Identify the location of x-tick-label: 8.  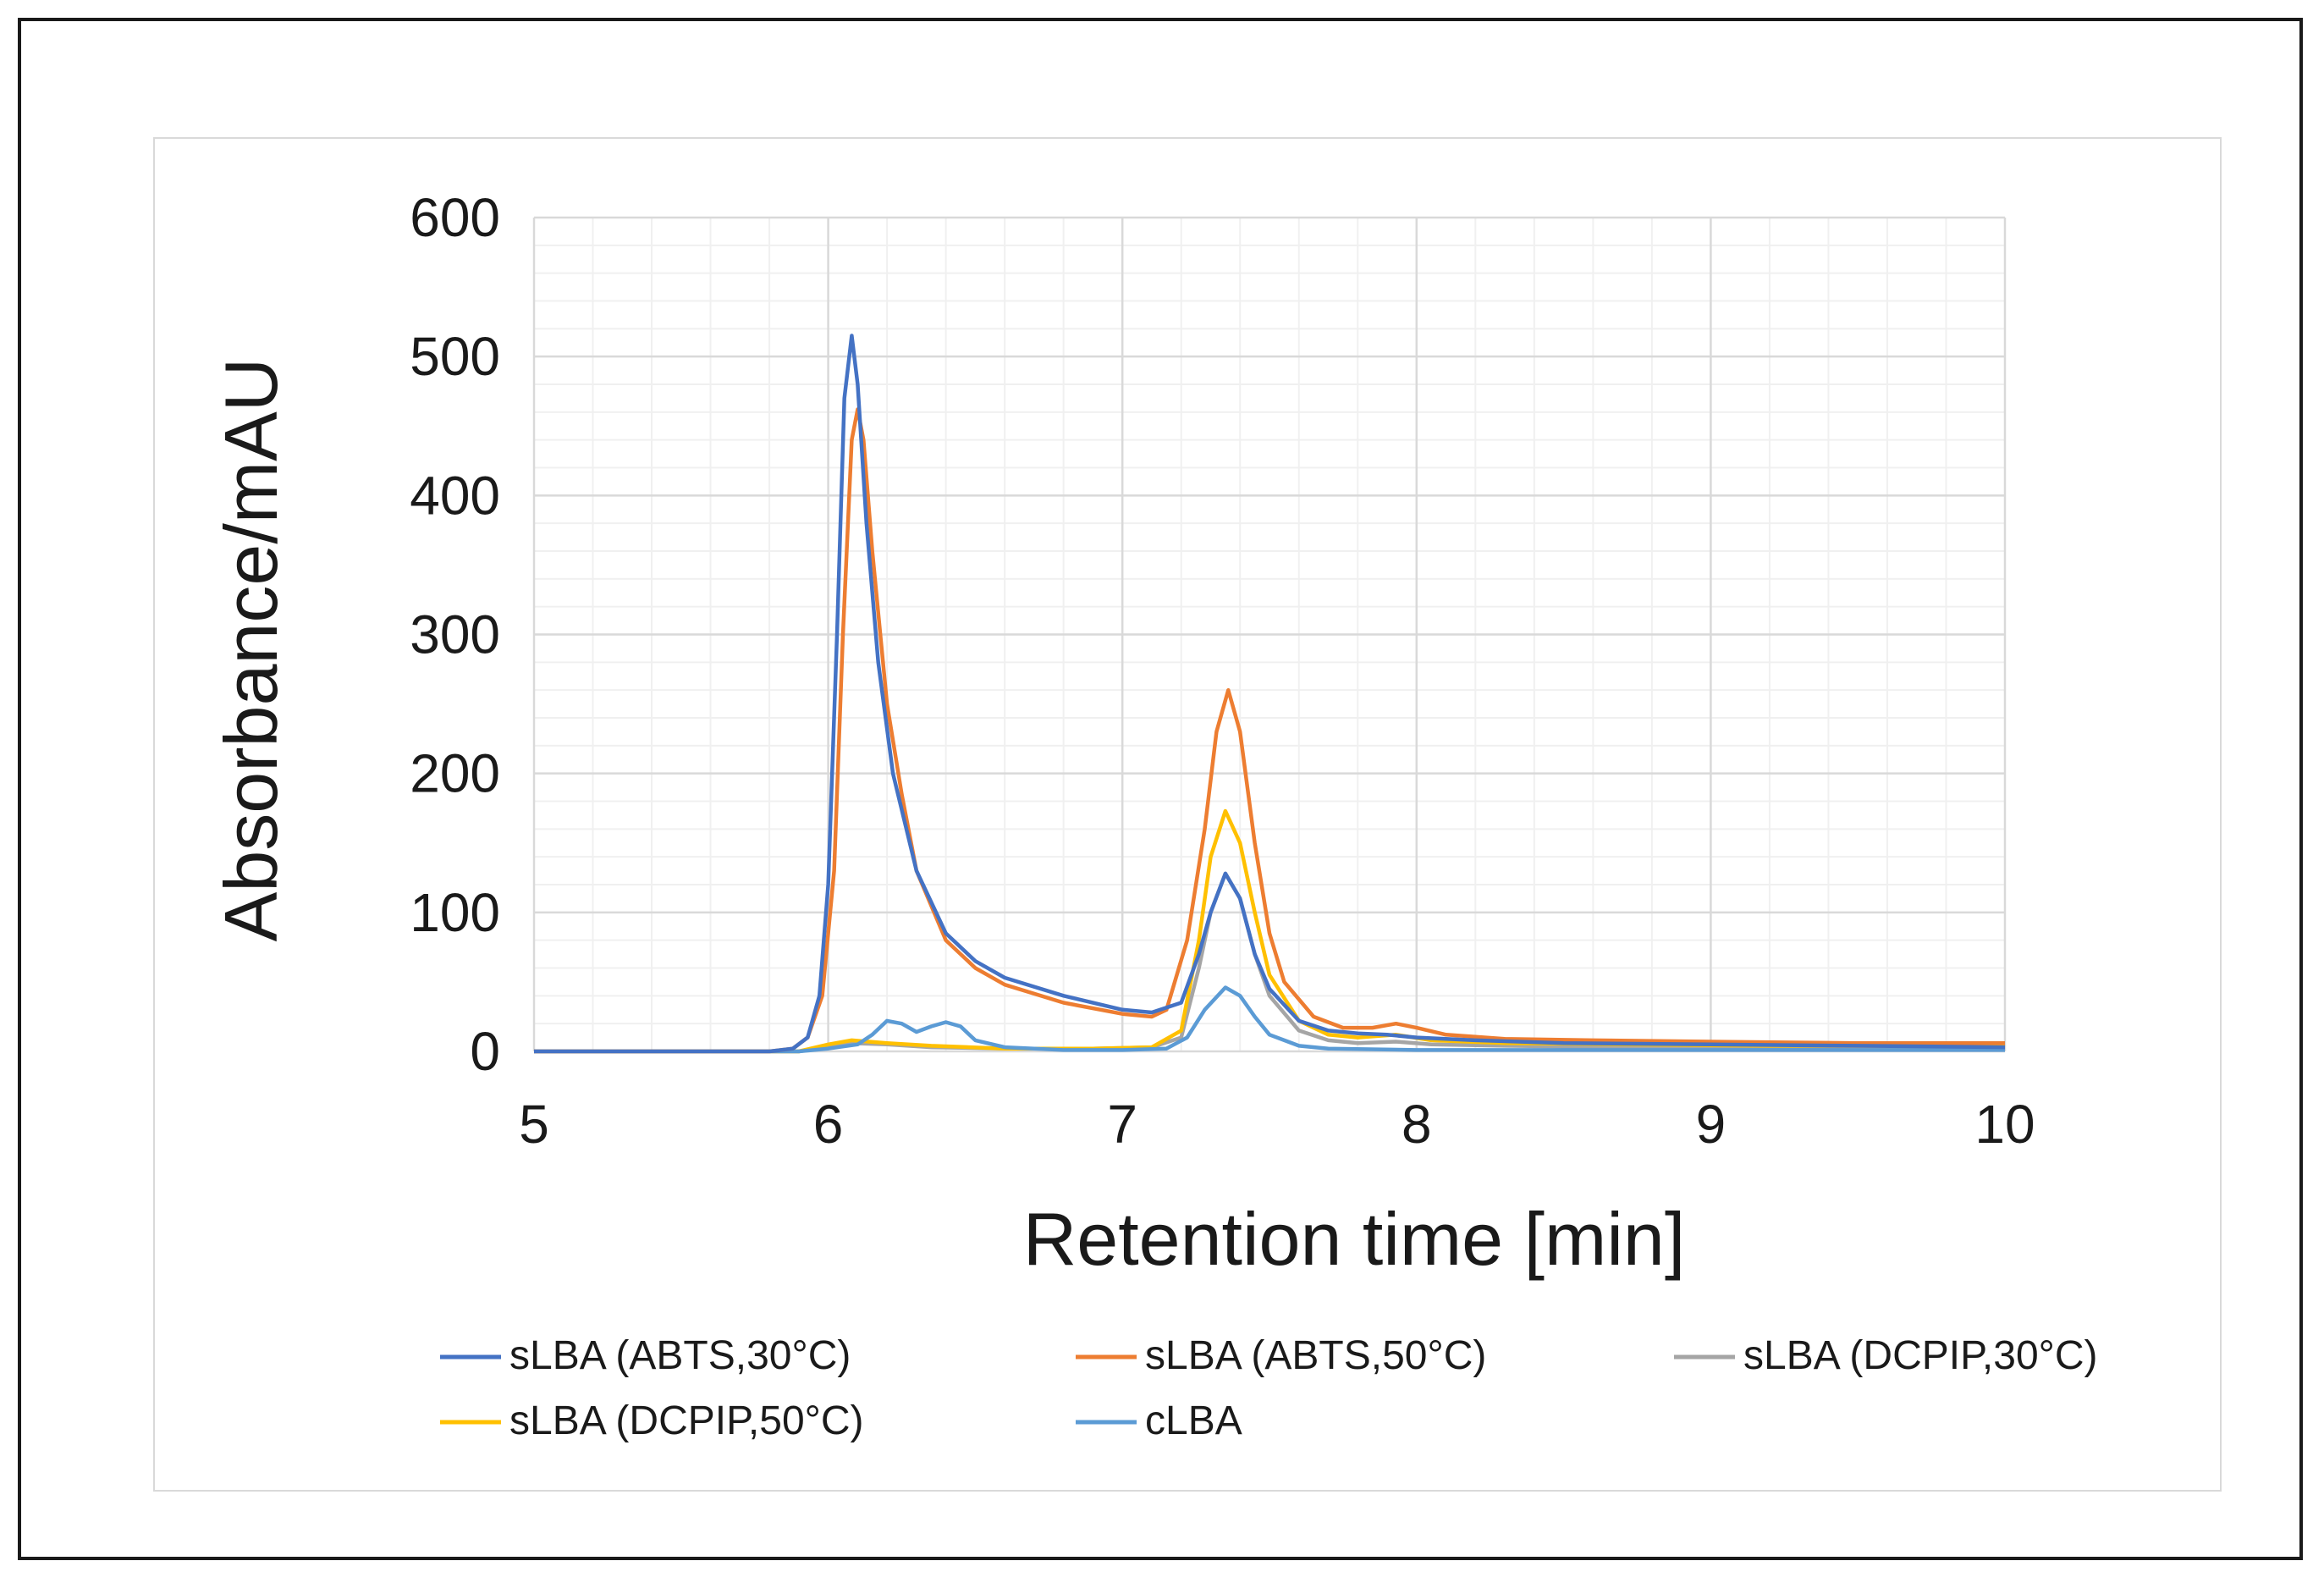
(1417, 1125).